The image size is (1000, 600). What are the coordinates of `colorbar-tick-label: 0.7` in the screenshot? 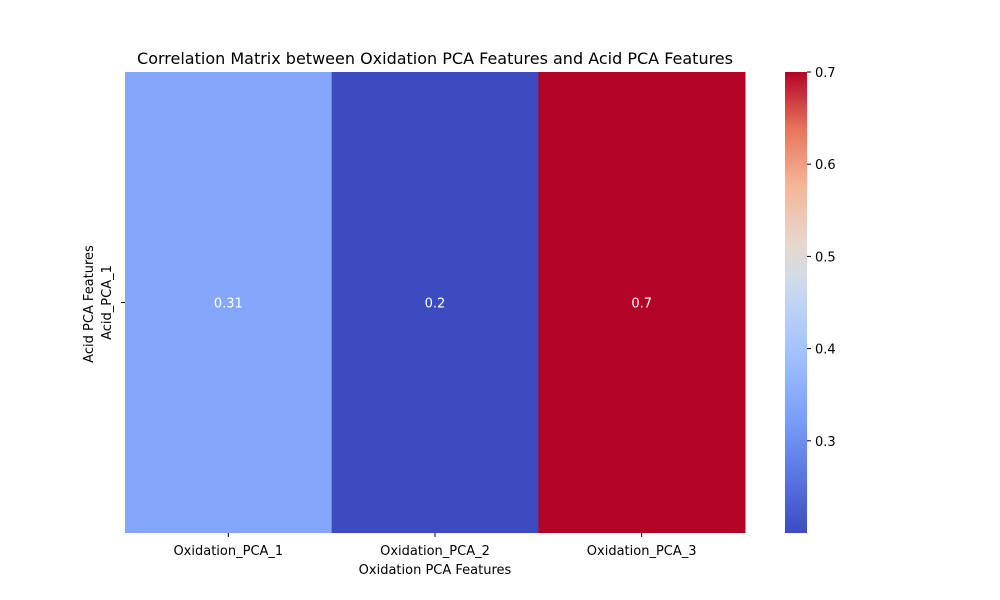 It's located at (825, 73).